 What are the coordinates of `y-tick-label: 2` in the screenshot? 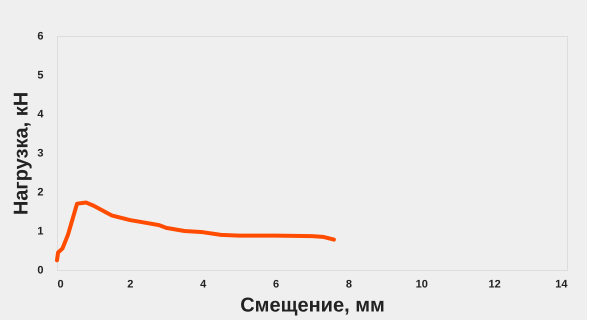 It's located at (40, 192).